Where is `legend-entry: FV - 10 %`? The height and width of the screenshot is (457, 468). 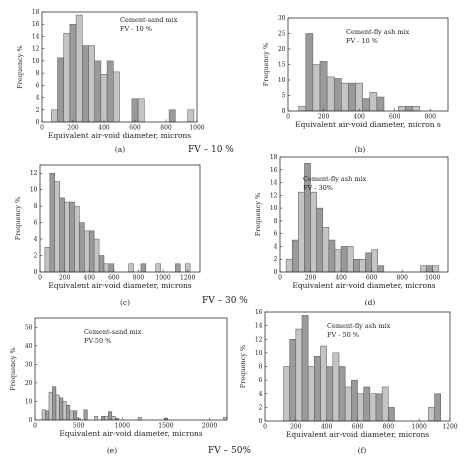 legend-entry: FV - 10 % is located at coordinates (362, 41).